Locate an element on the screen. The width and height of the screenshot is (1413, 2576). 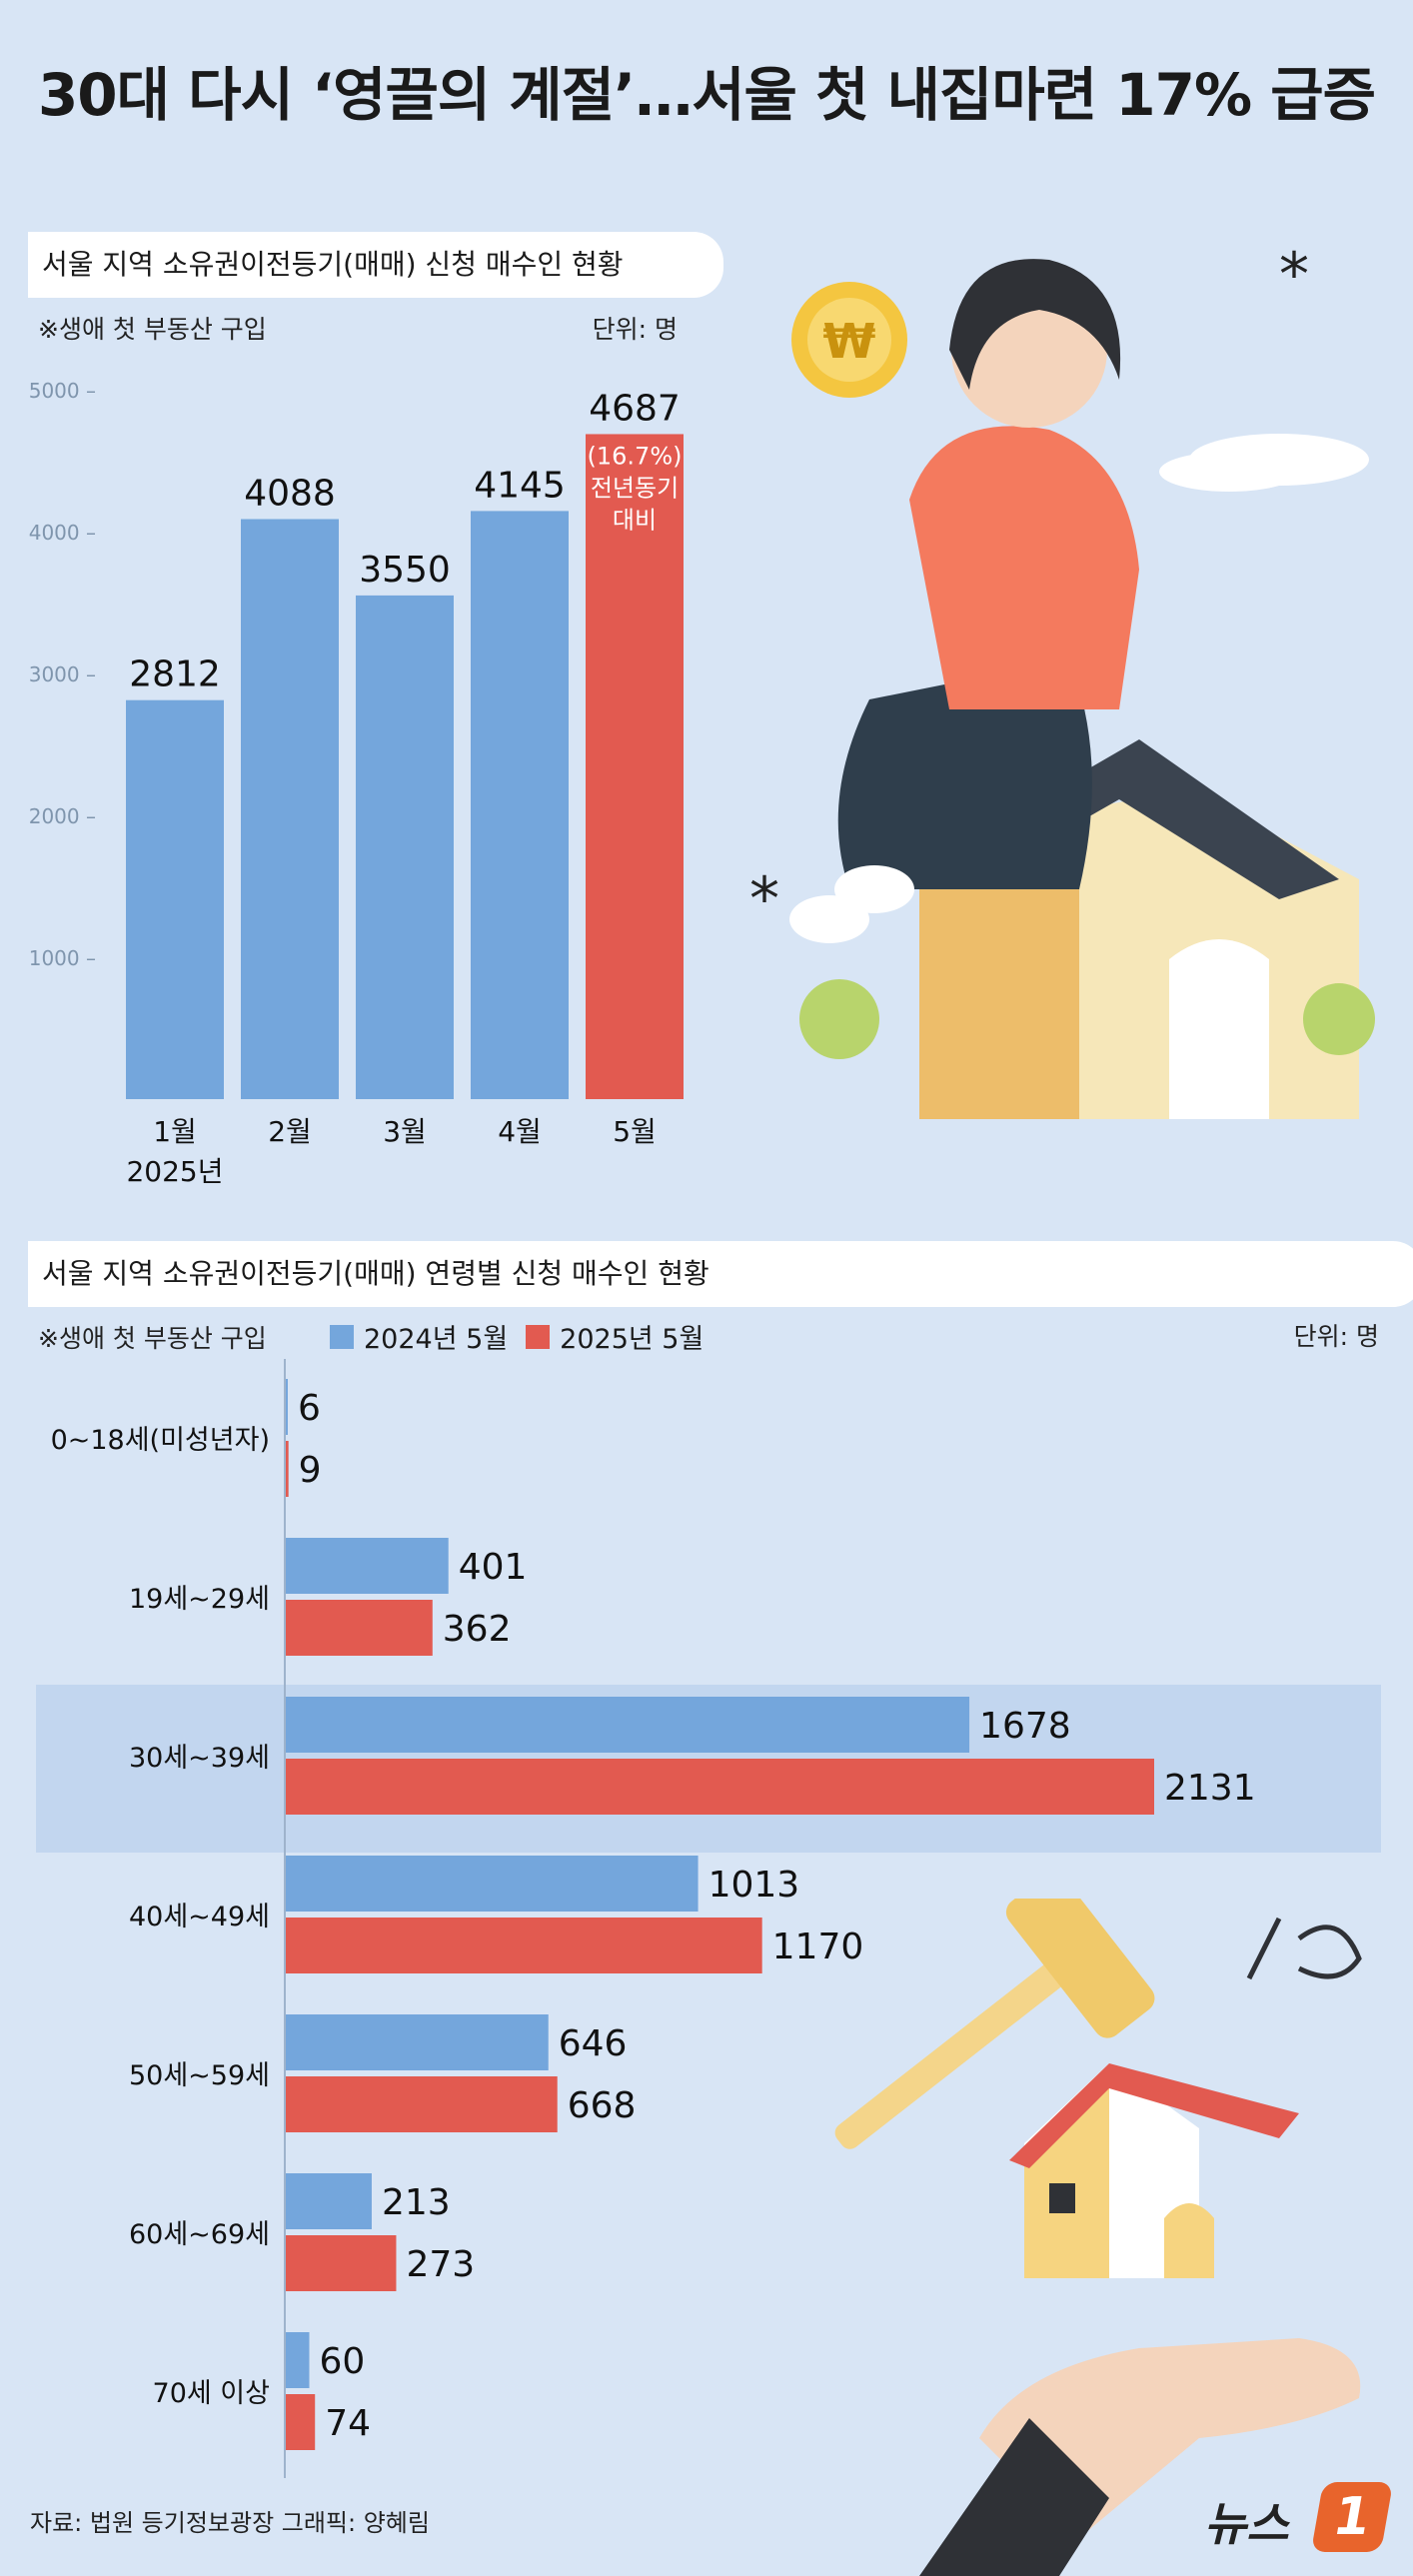
bar-2025년 5월-60세~69세 is located at coordinates (341, 2263).